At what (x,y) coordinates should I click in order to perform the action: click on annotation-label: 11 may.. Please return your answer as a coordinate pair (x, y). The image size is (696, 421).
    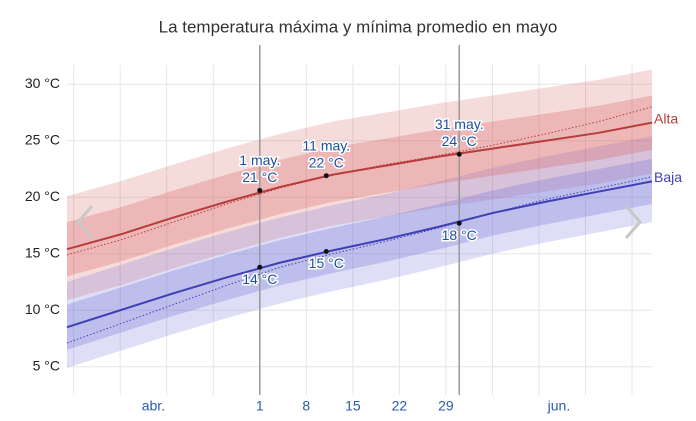
    Looking at the image, I should click on (326, 145).